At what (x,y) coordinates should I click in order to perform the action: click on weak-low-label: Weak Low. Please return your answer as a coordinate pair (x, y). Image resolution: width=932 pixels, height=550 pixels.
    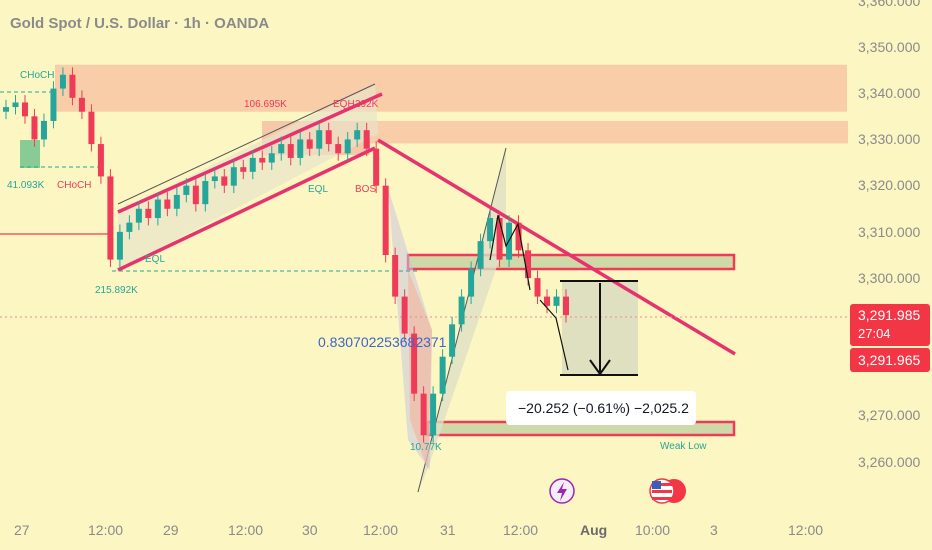
    Looking at the image, I should click on (683, 446).